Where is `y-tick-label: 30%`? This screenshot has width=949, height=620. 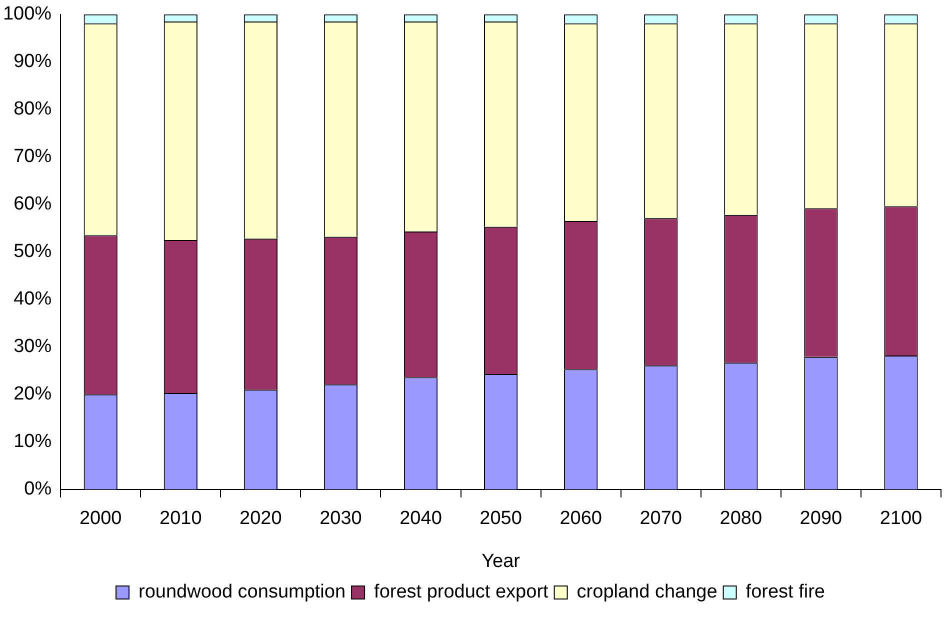
y-tick-label: 30% is located at coordinates (33, 347).